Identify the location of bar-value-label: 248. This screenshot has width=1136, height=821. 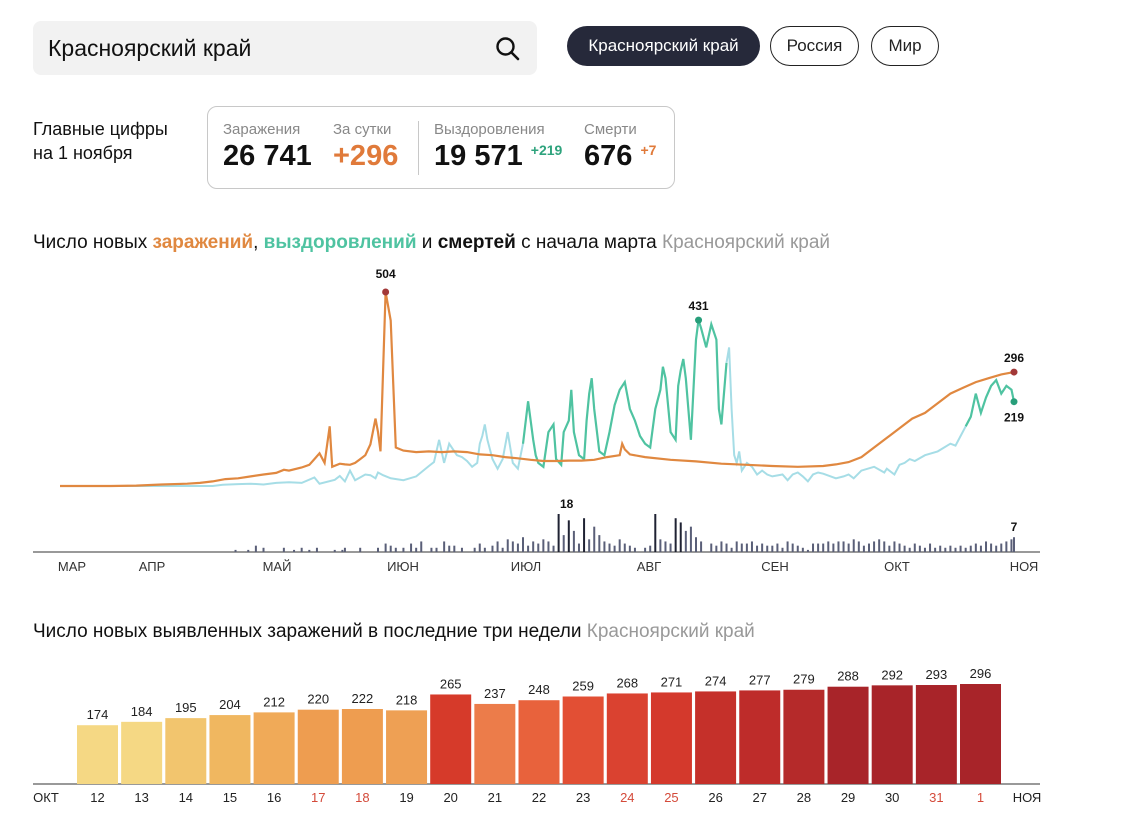
(539, 689).